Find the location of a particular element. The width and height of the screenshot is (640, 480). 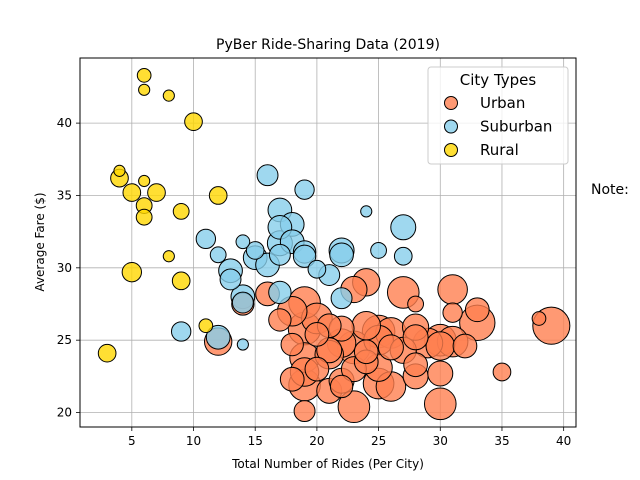

x-axis-label: Total Number of Rides (Per City) is located at coordinates (327, 464).